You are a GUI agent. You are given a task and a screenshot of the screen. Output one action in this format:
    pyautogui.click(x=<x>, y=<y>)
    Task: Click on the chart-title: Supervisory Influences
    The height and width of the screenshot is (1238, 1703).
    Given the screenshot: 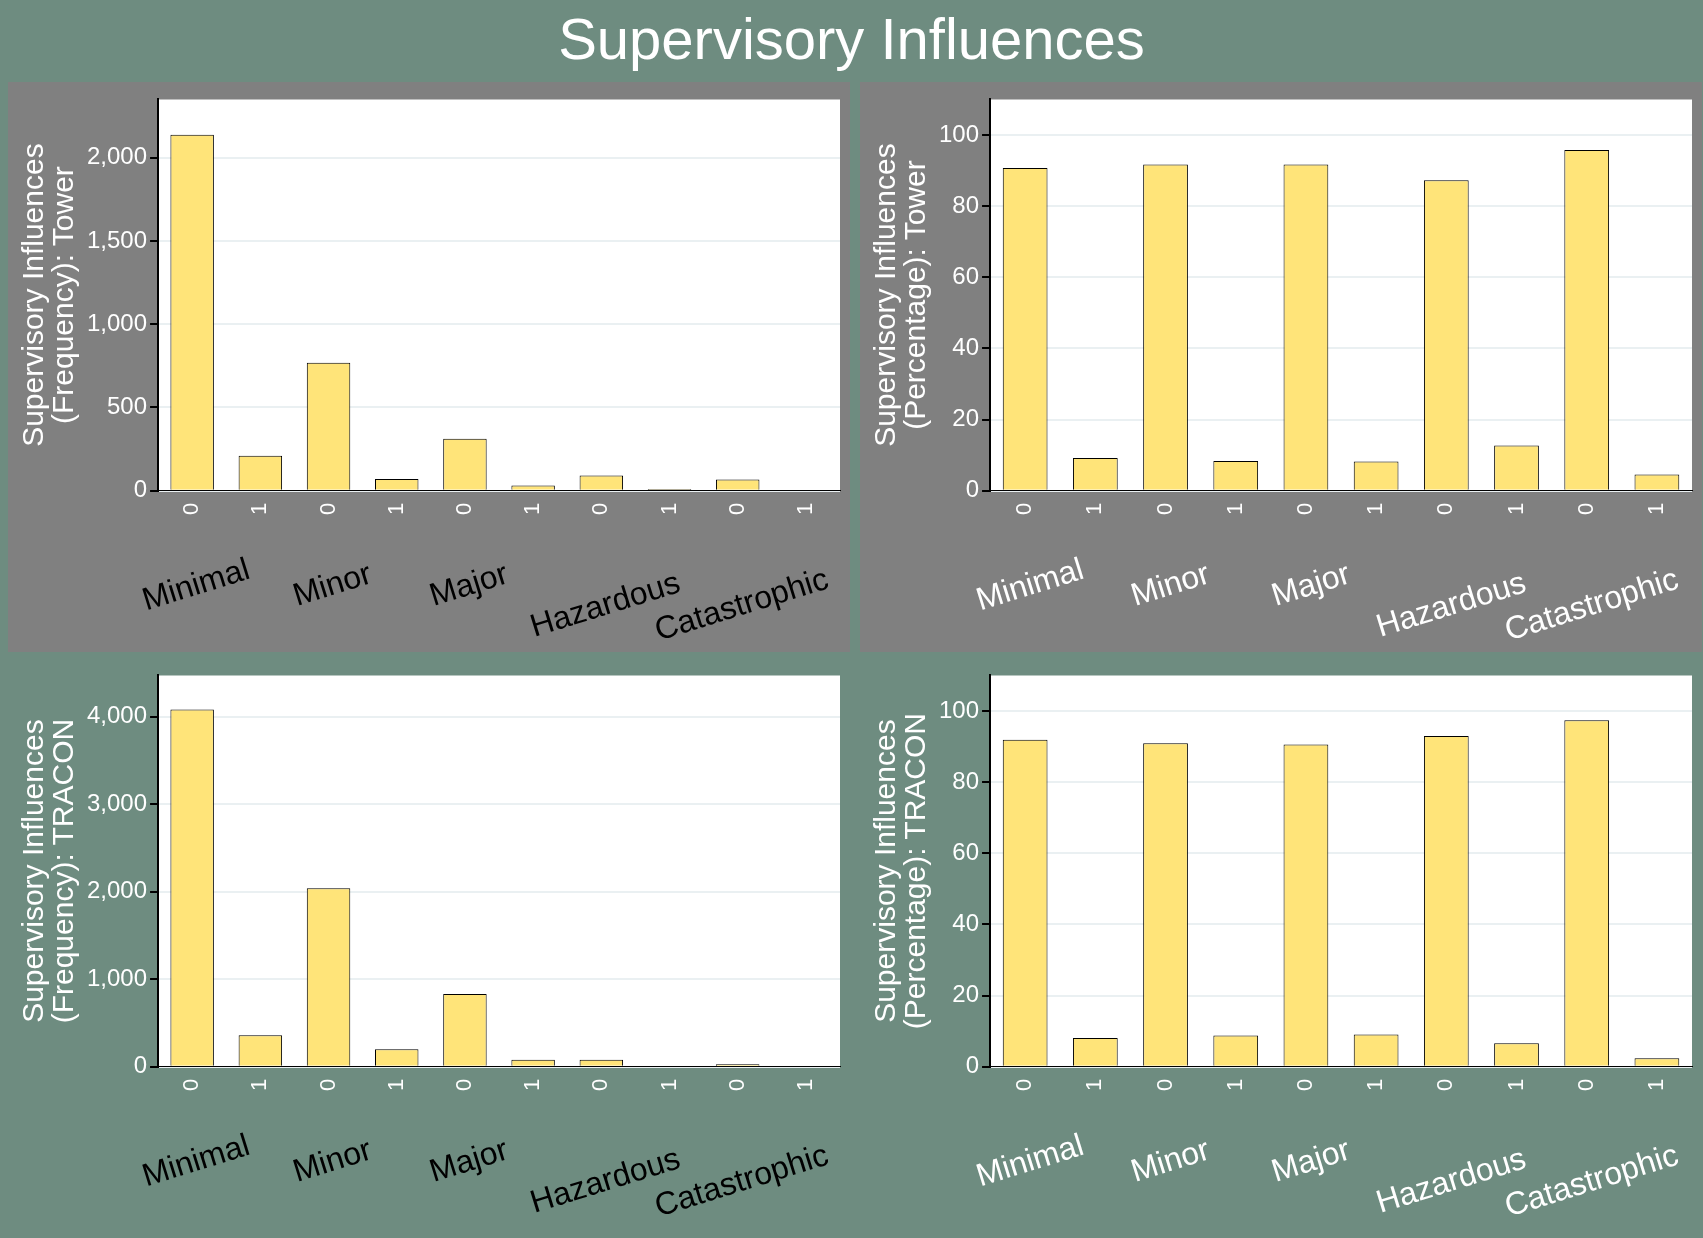 What is the action you would take?
    pyautogui.click(x=851, y=39)
    